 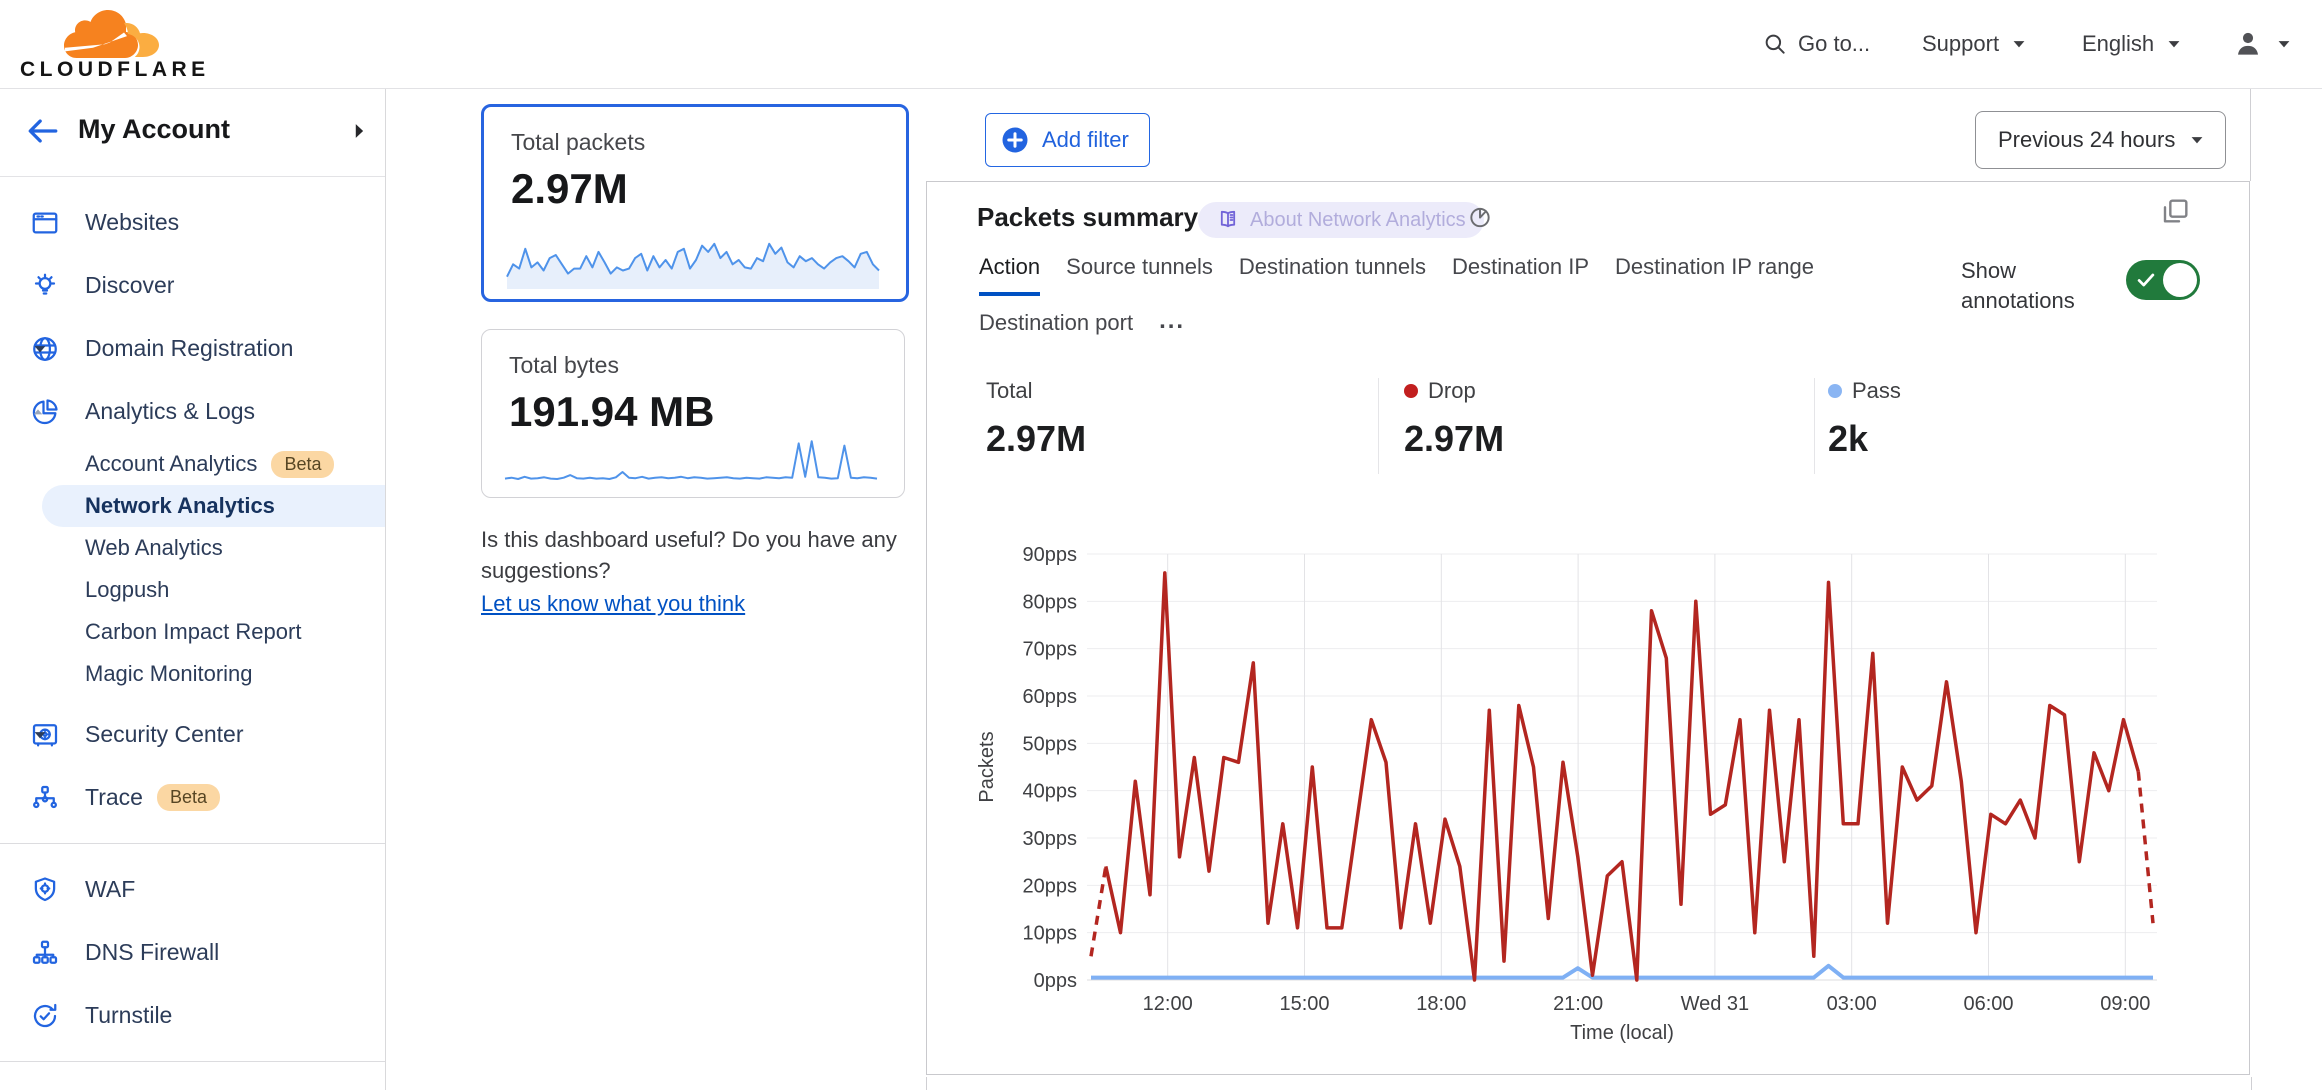 I want to click on stat-total-label: Total, so click(x=1009, y=390).